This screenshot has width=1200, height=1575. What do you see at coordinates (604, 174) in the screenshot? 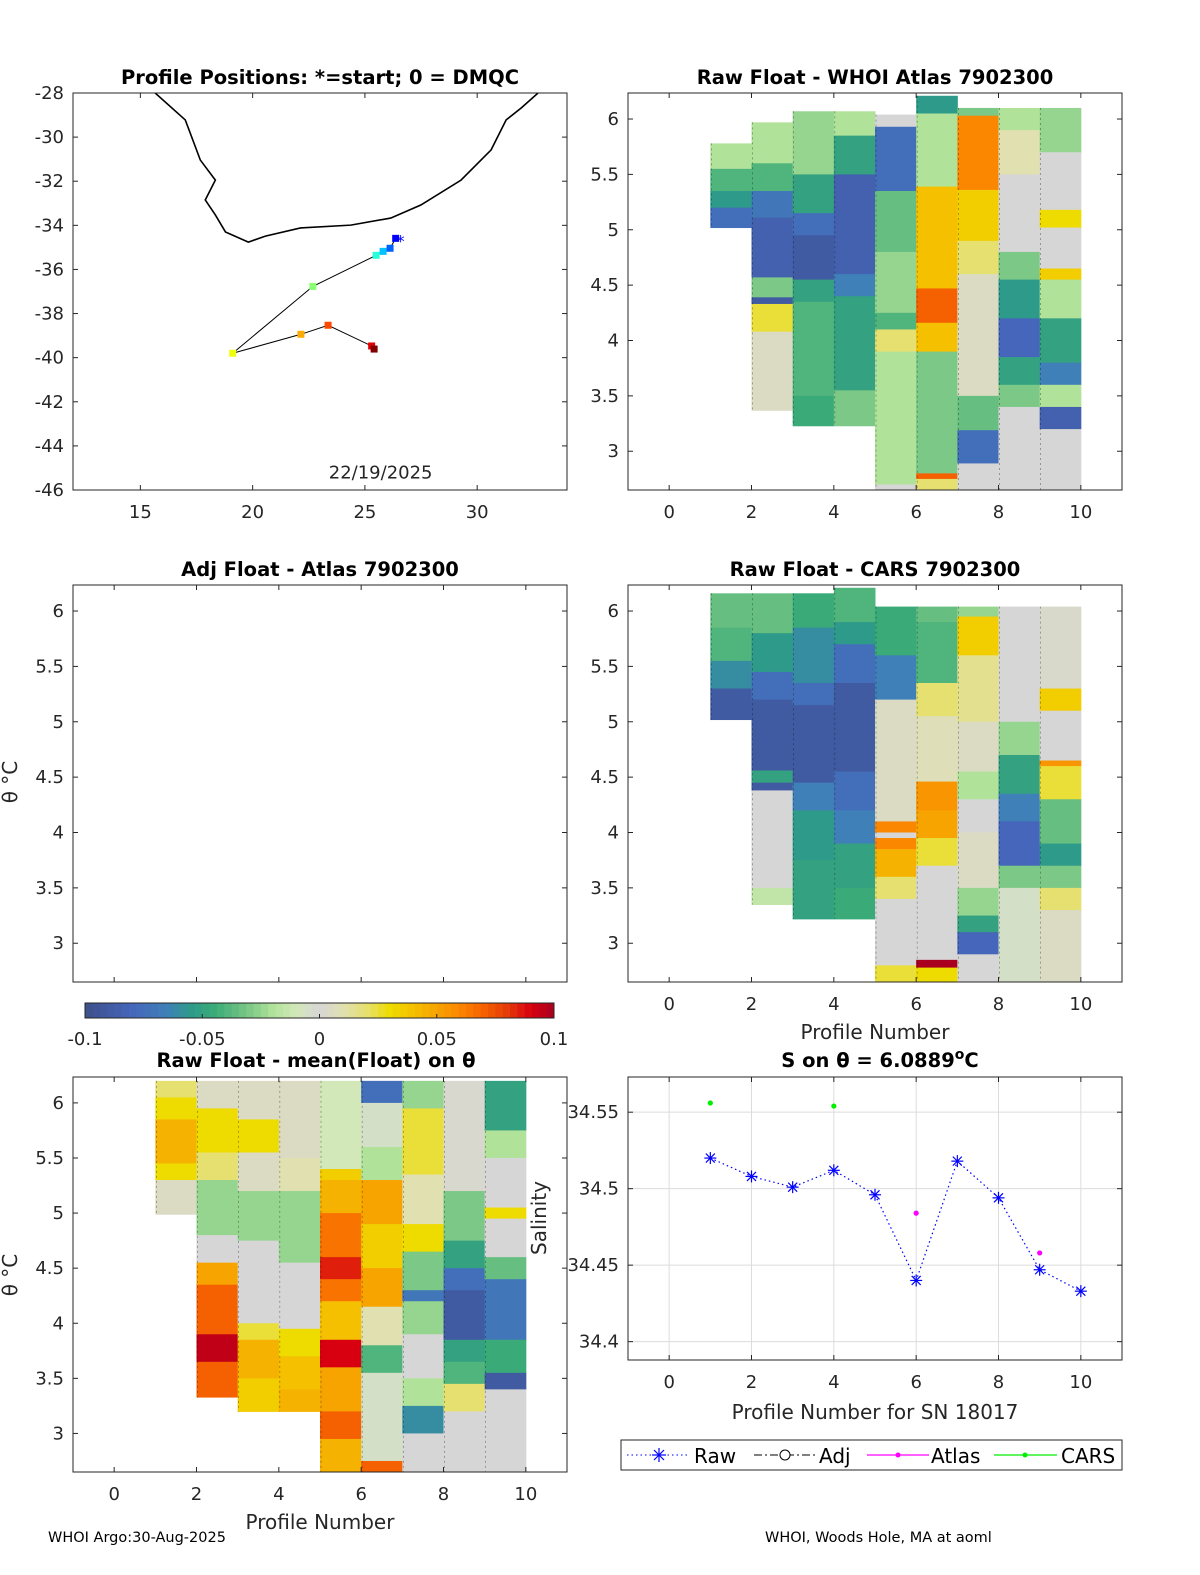
I see `atlas-diff-ytick-label: 5.5` at bounding box center [604, 174].